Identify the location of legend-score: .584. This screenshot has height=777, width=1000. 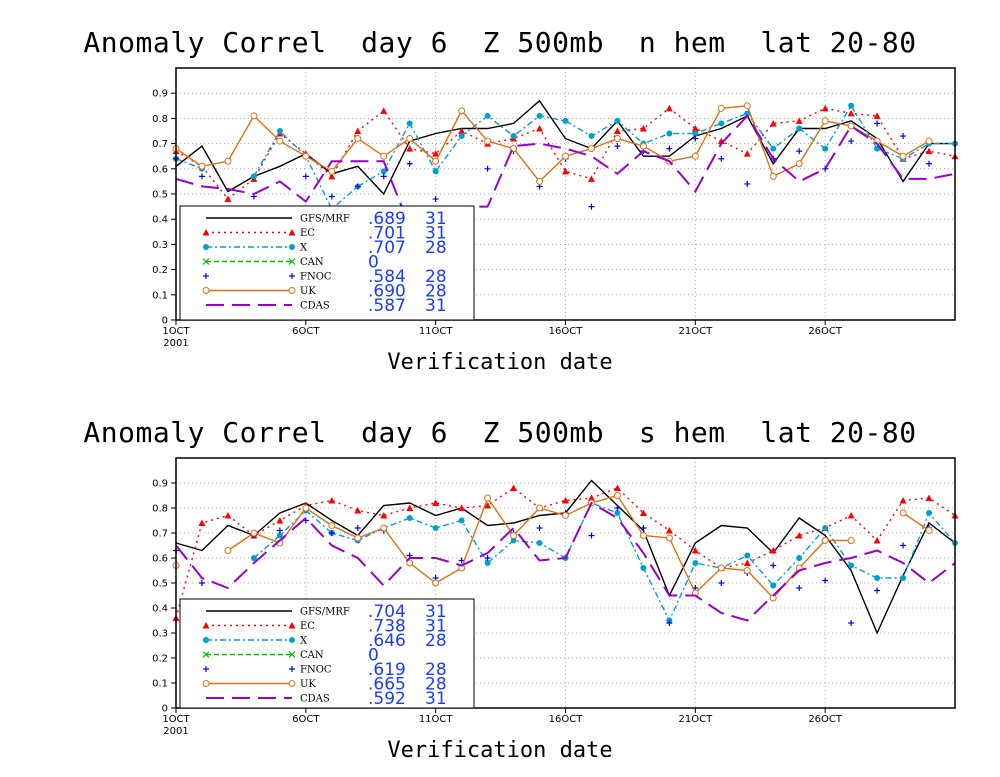
(387, 277).